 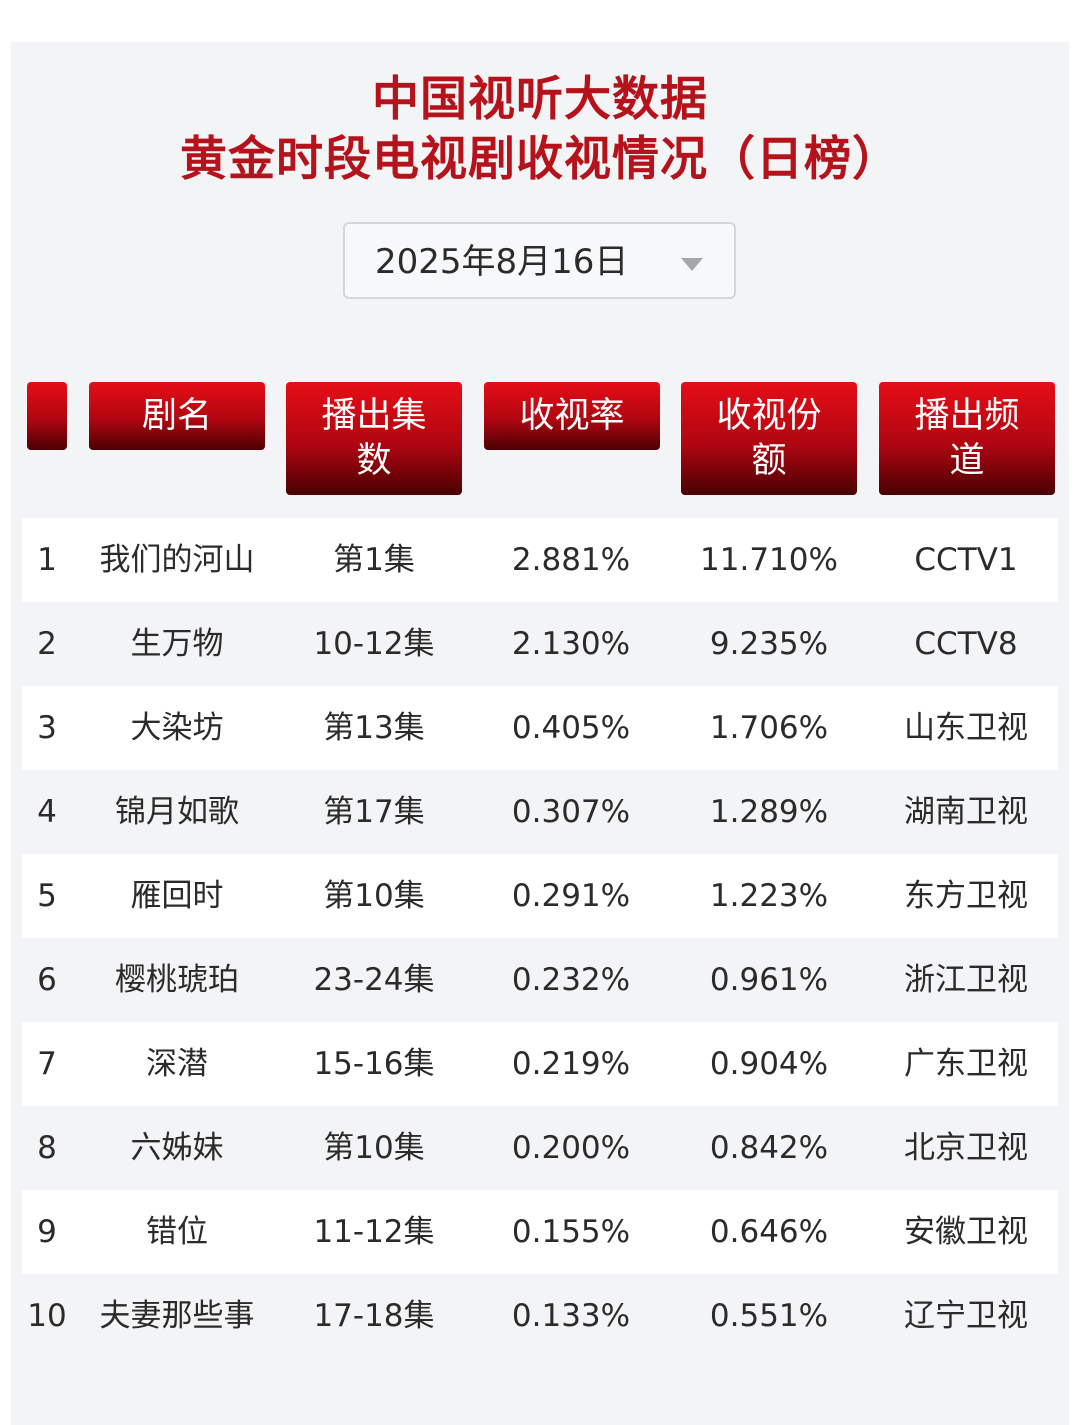 I want to click on share-cell: 11.710%, so click(x=769, y=560).